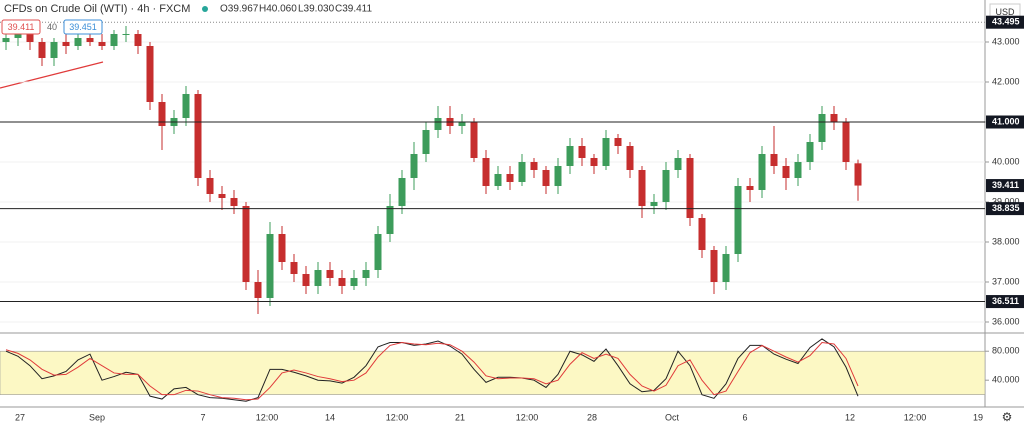 Image resolution: width=1024 pixels, height=429 pixels. I want to click on y-tick-label: 36.000, so click(1006, 321).